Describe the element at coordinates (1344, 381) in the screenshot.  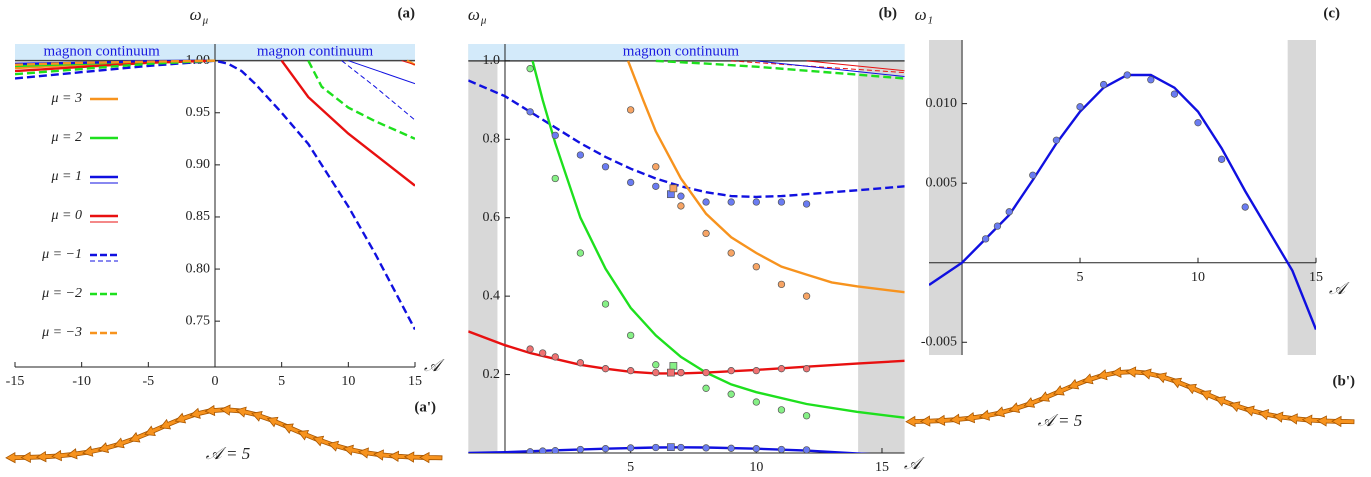
I see `illustration-label: (b')` at that location.